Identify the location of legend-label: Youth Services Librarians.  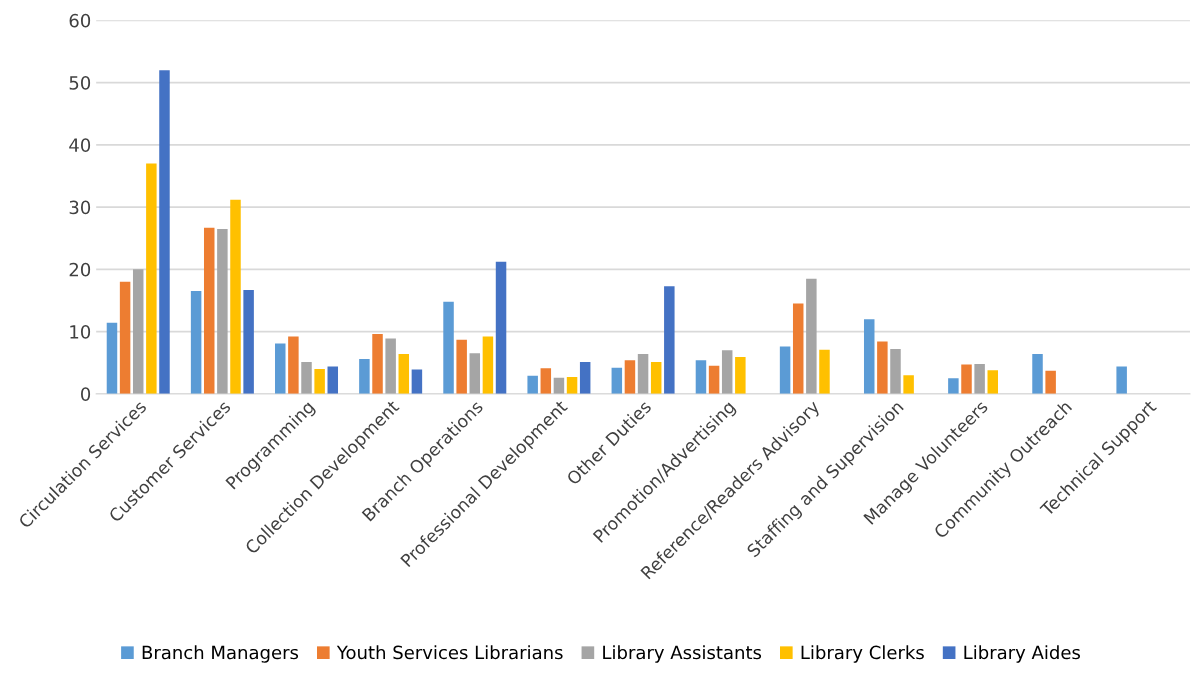
(449, 652).